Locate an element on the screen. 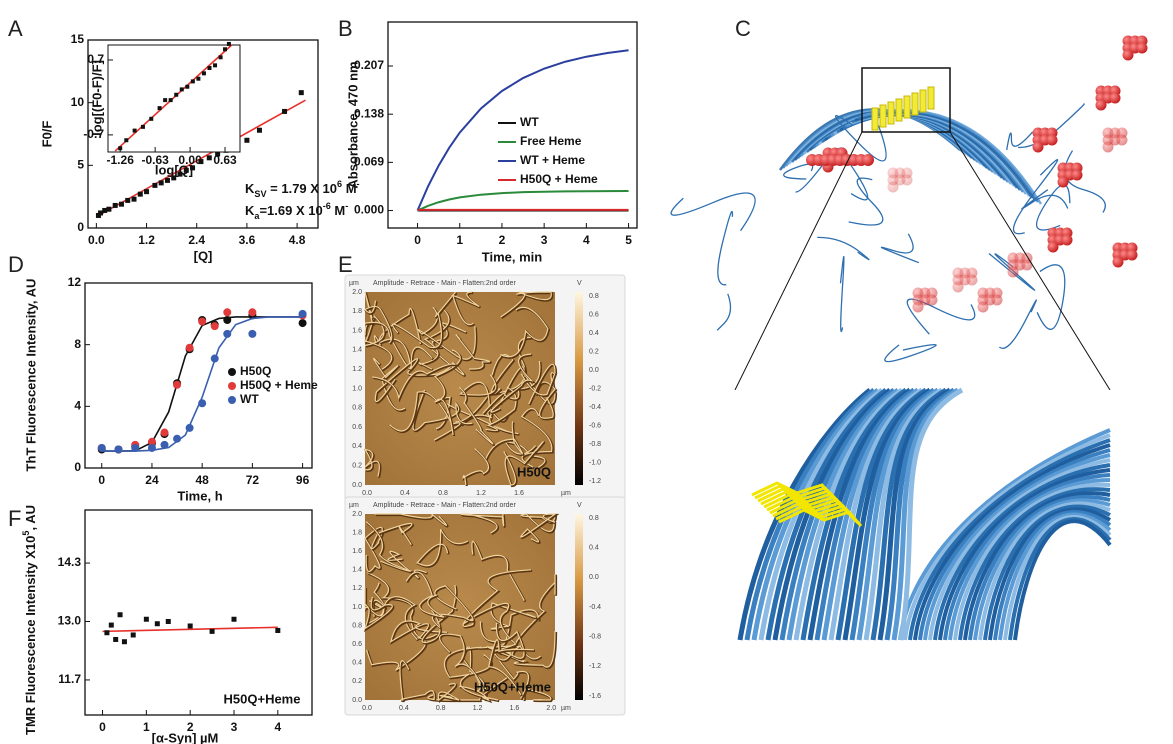 This screenshot has width=1173, height=744. afm-y-tick: 0.8 is located at coordinates (357, 625).